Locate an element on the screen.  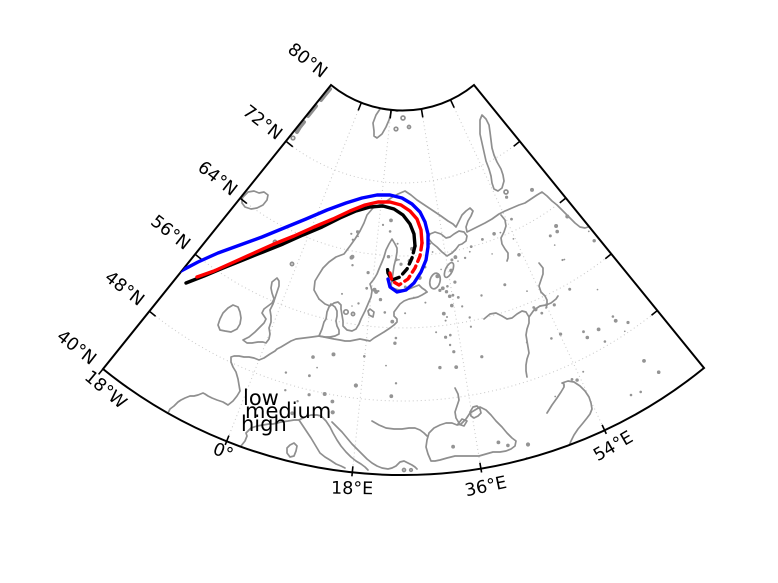
lat-label-80n: 80°N is located at coordinates (307, 61).